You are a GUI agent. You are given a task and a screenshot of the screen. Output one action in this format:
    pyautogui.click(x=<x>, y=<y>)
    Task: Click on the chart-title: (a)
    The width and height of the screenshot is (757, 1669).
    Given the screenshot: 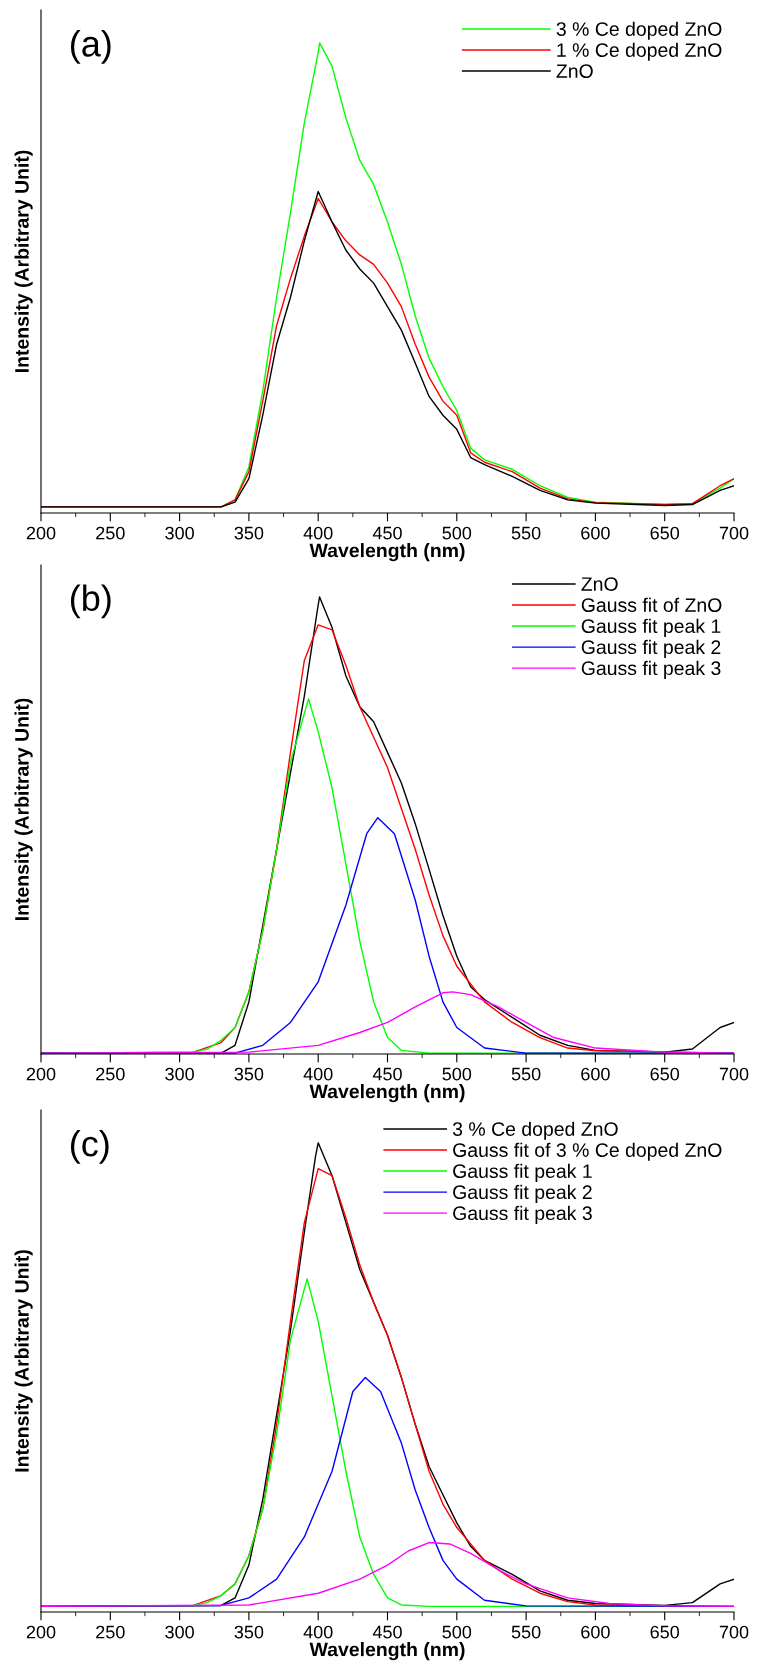 What is the action you would take?
    pyautogui.click(x=90, y=47)
    